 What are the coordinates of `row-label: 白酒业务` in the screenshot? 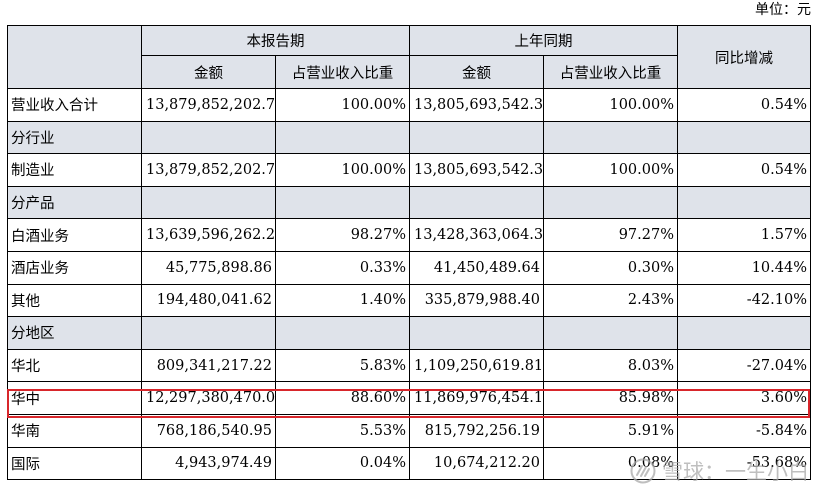 It's located at (74, 235).